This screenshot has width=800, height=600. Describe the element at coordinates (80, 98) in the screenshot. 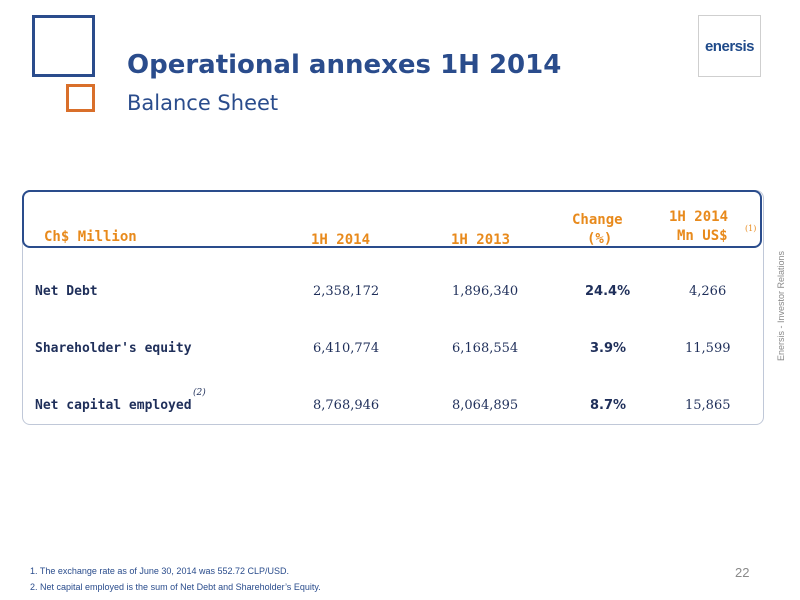

I see `decor-square-small` at that location.